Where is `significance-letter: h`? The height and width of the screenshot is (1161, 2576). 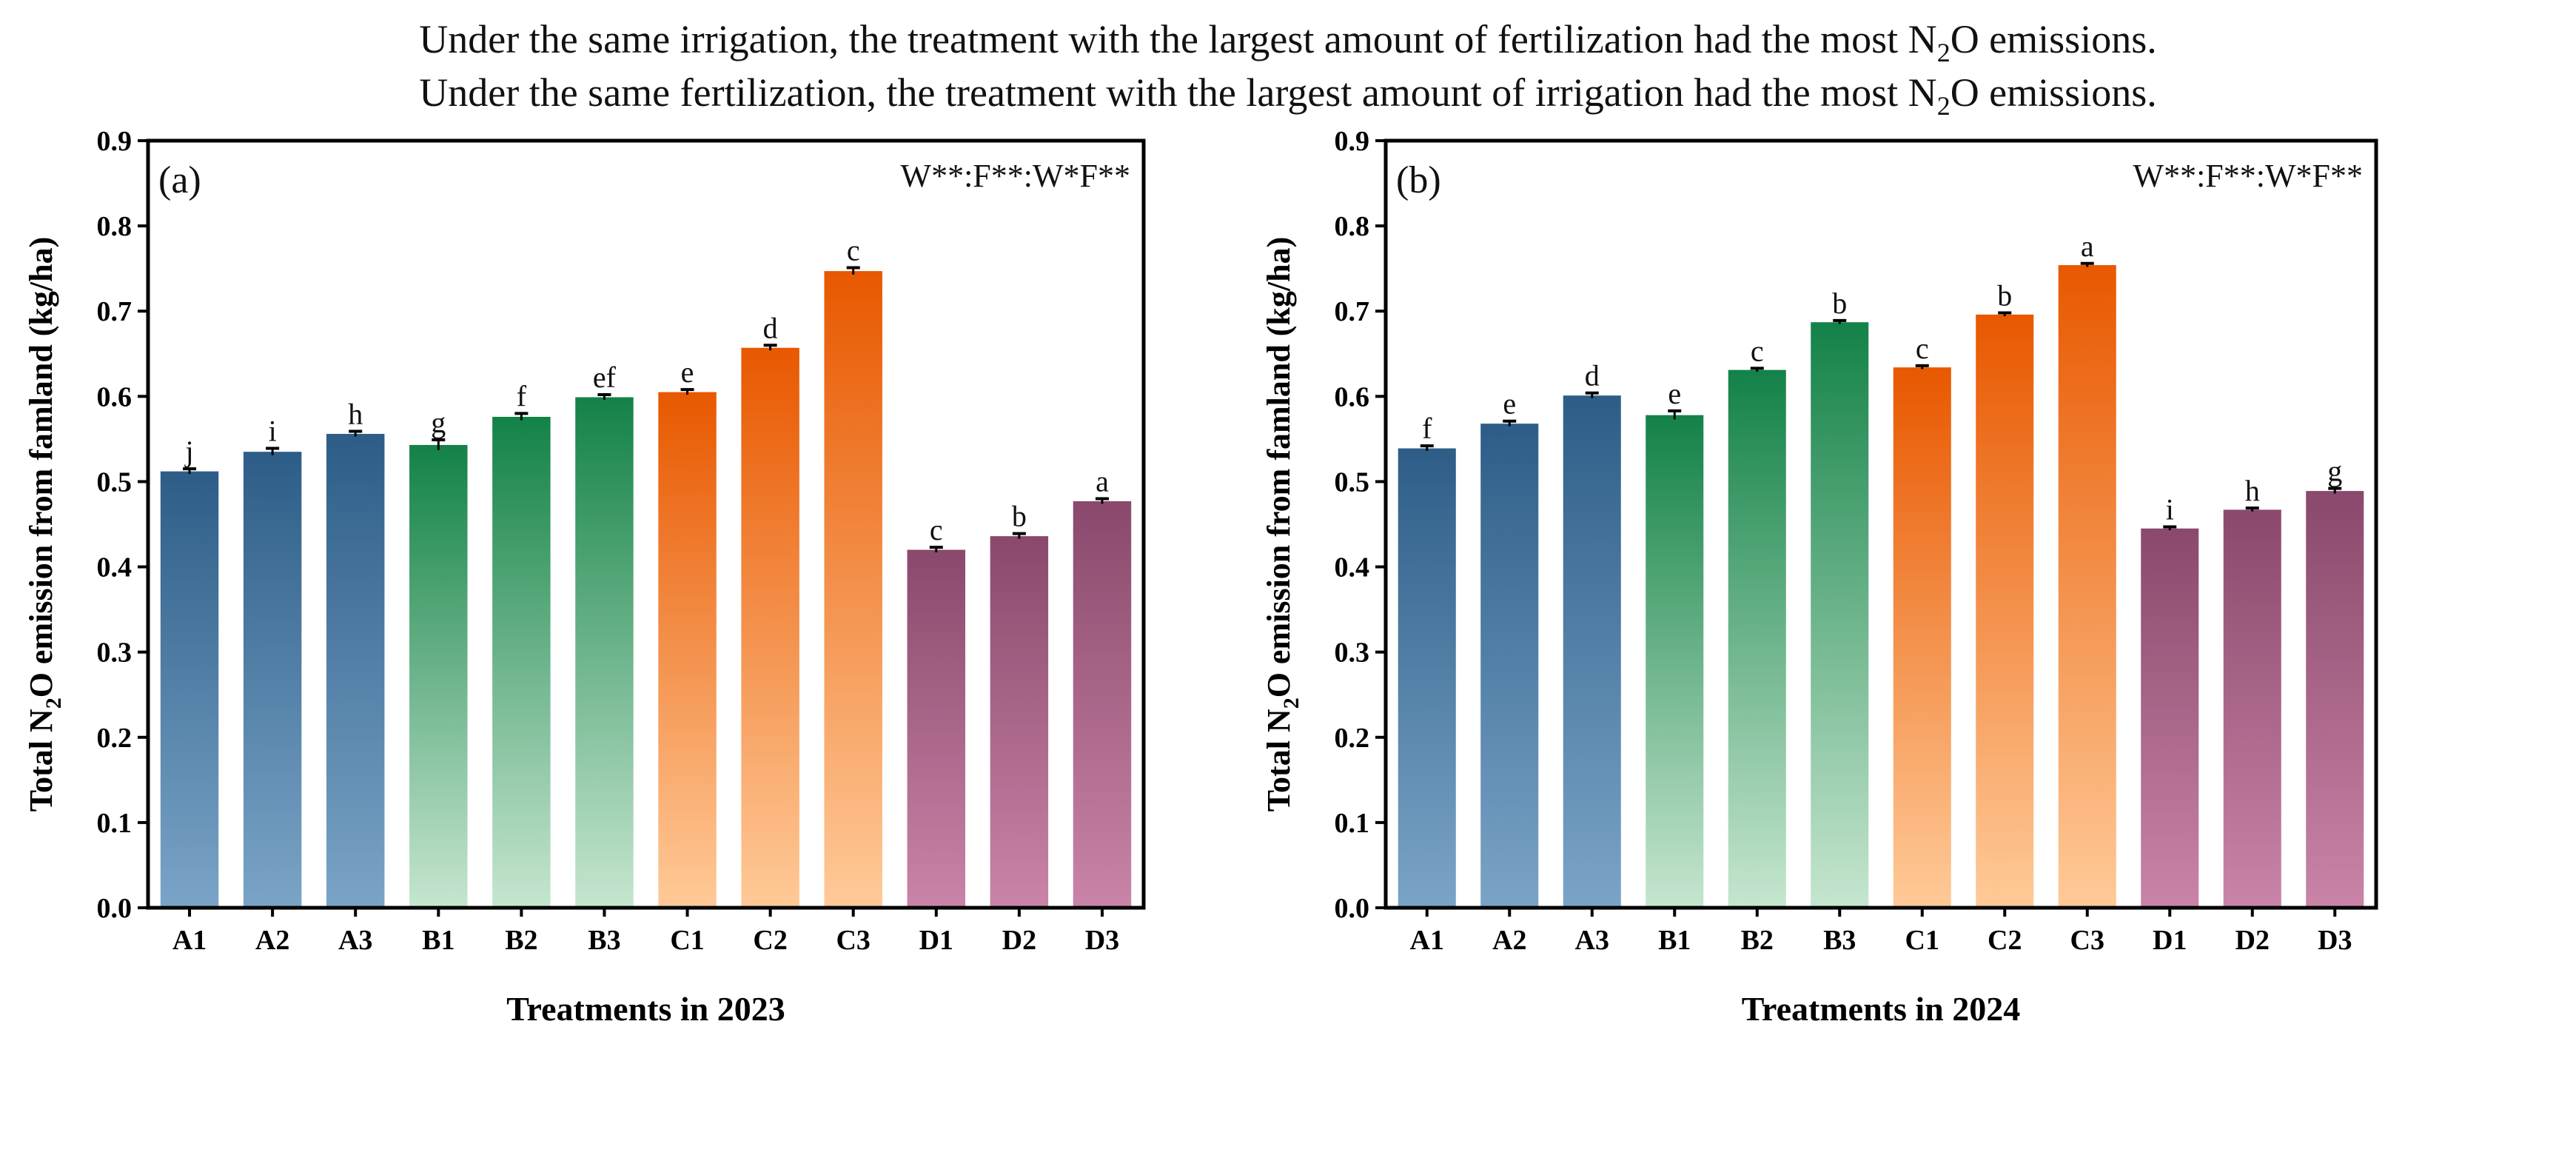
significance-letter: h is located at coordinates (355, 415).